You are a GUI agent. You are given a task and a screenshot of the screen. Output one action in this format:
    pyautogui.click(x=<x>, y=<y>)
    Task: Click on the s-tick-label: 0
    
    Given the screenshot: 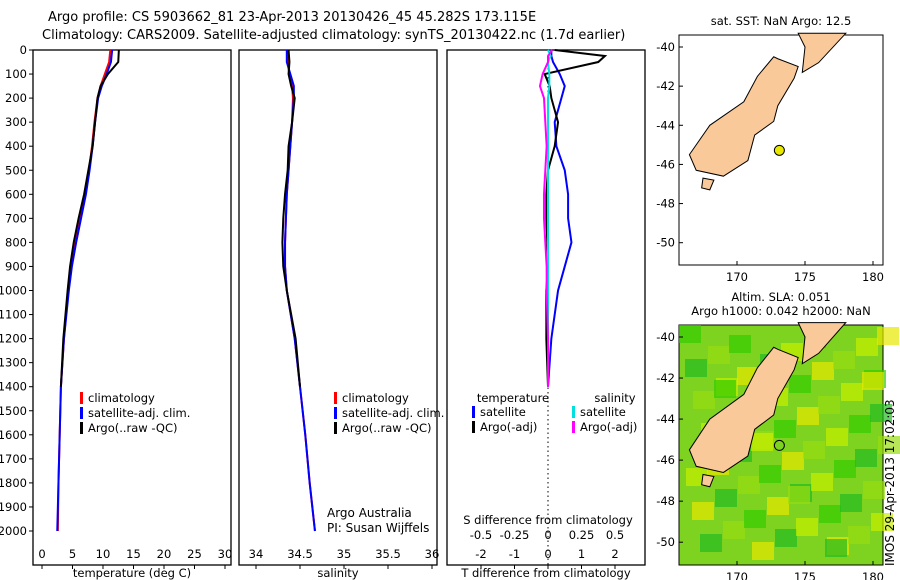 What is the action you would take?
    pyautogui.click(x=547, y=535)
    